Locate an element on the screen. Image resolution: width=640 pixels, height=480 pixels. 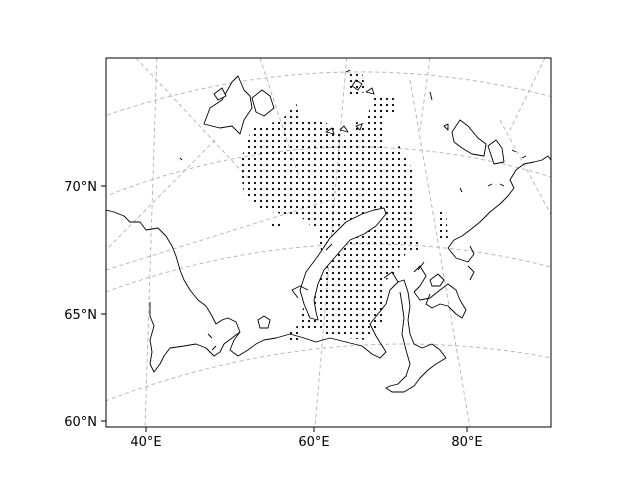
gulf-of-ob-coast is located at coordinates (341, 306).